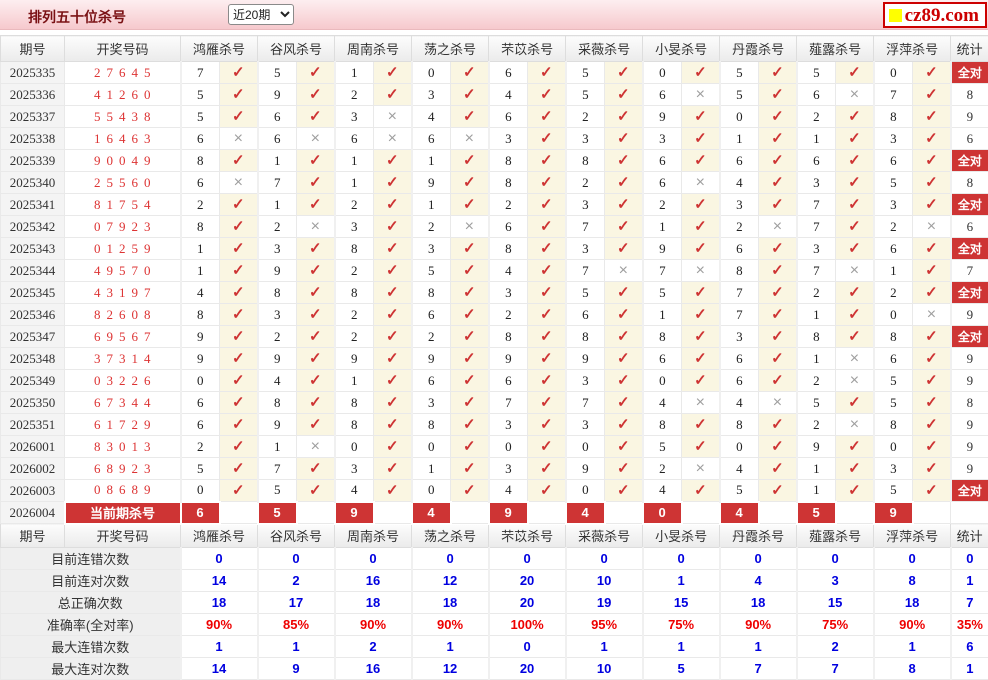  What do you see at coordinates (934, 15) in the screenshot?
I see `site-logo: cz89.com` at bounding box center [934, 15].